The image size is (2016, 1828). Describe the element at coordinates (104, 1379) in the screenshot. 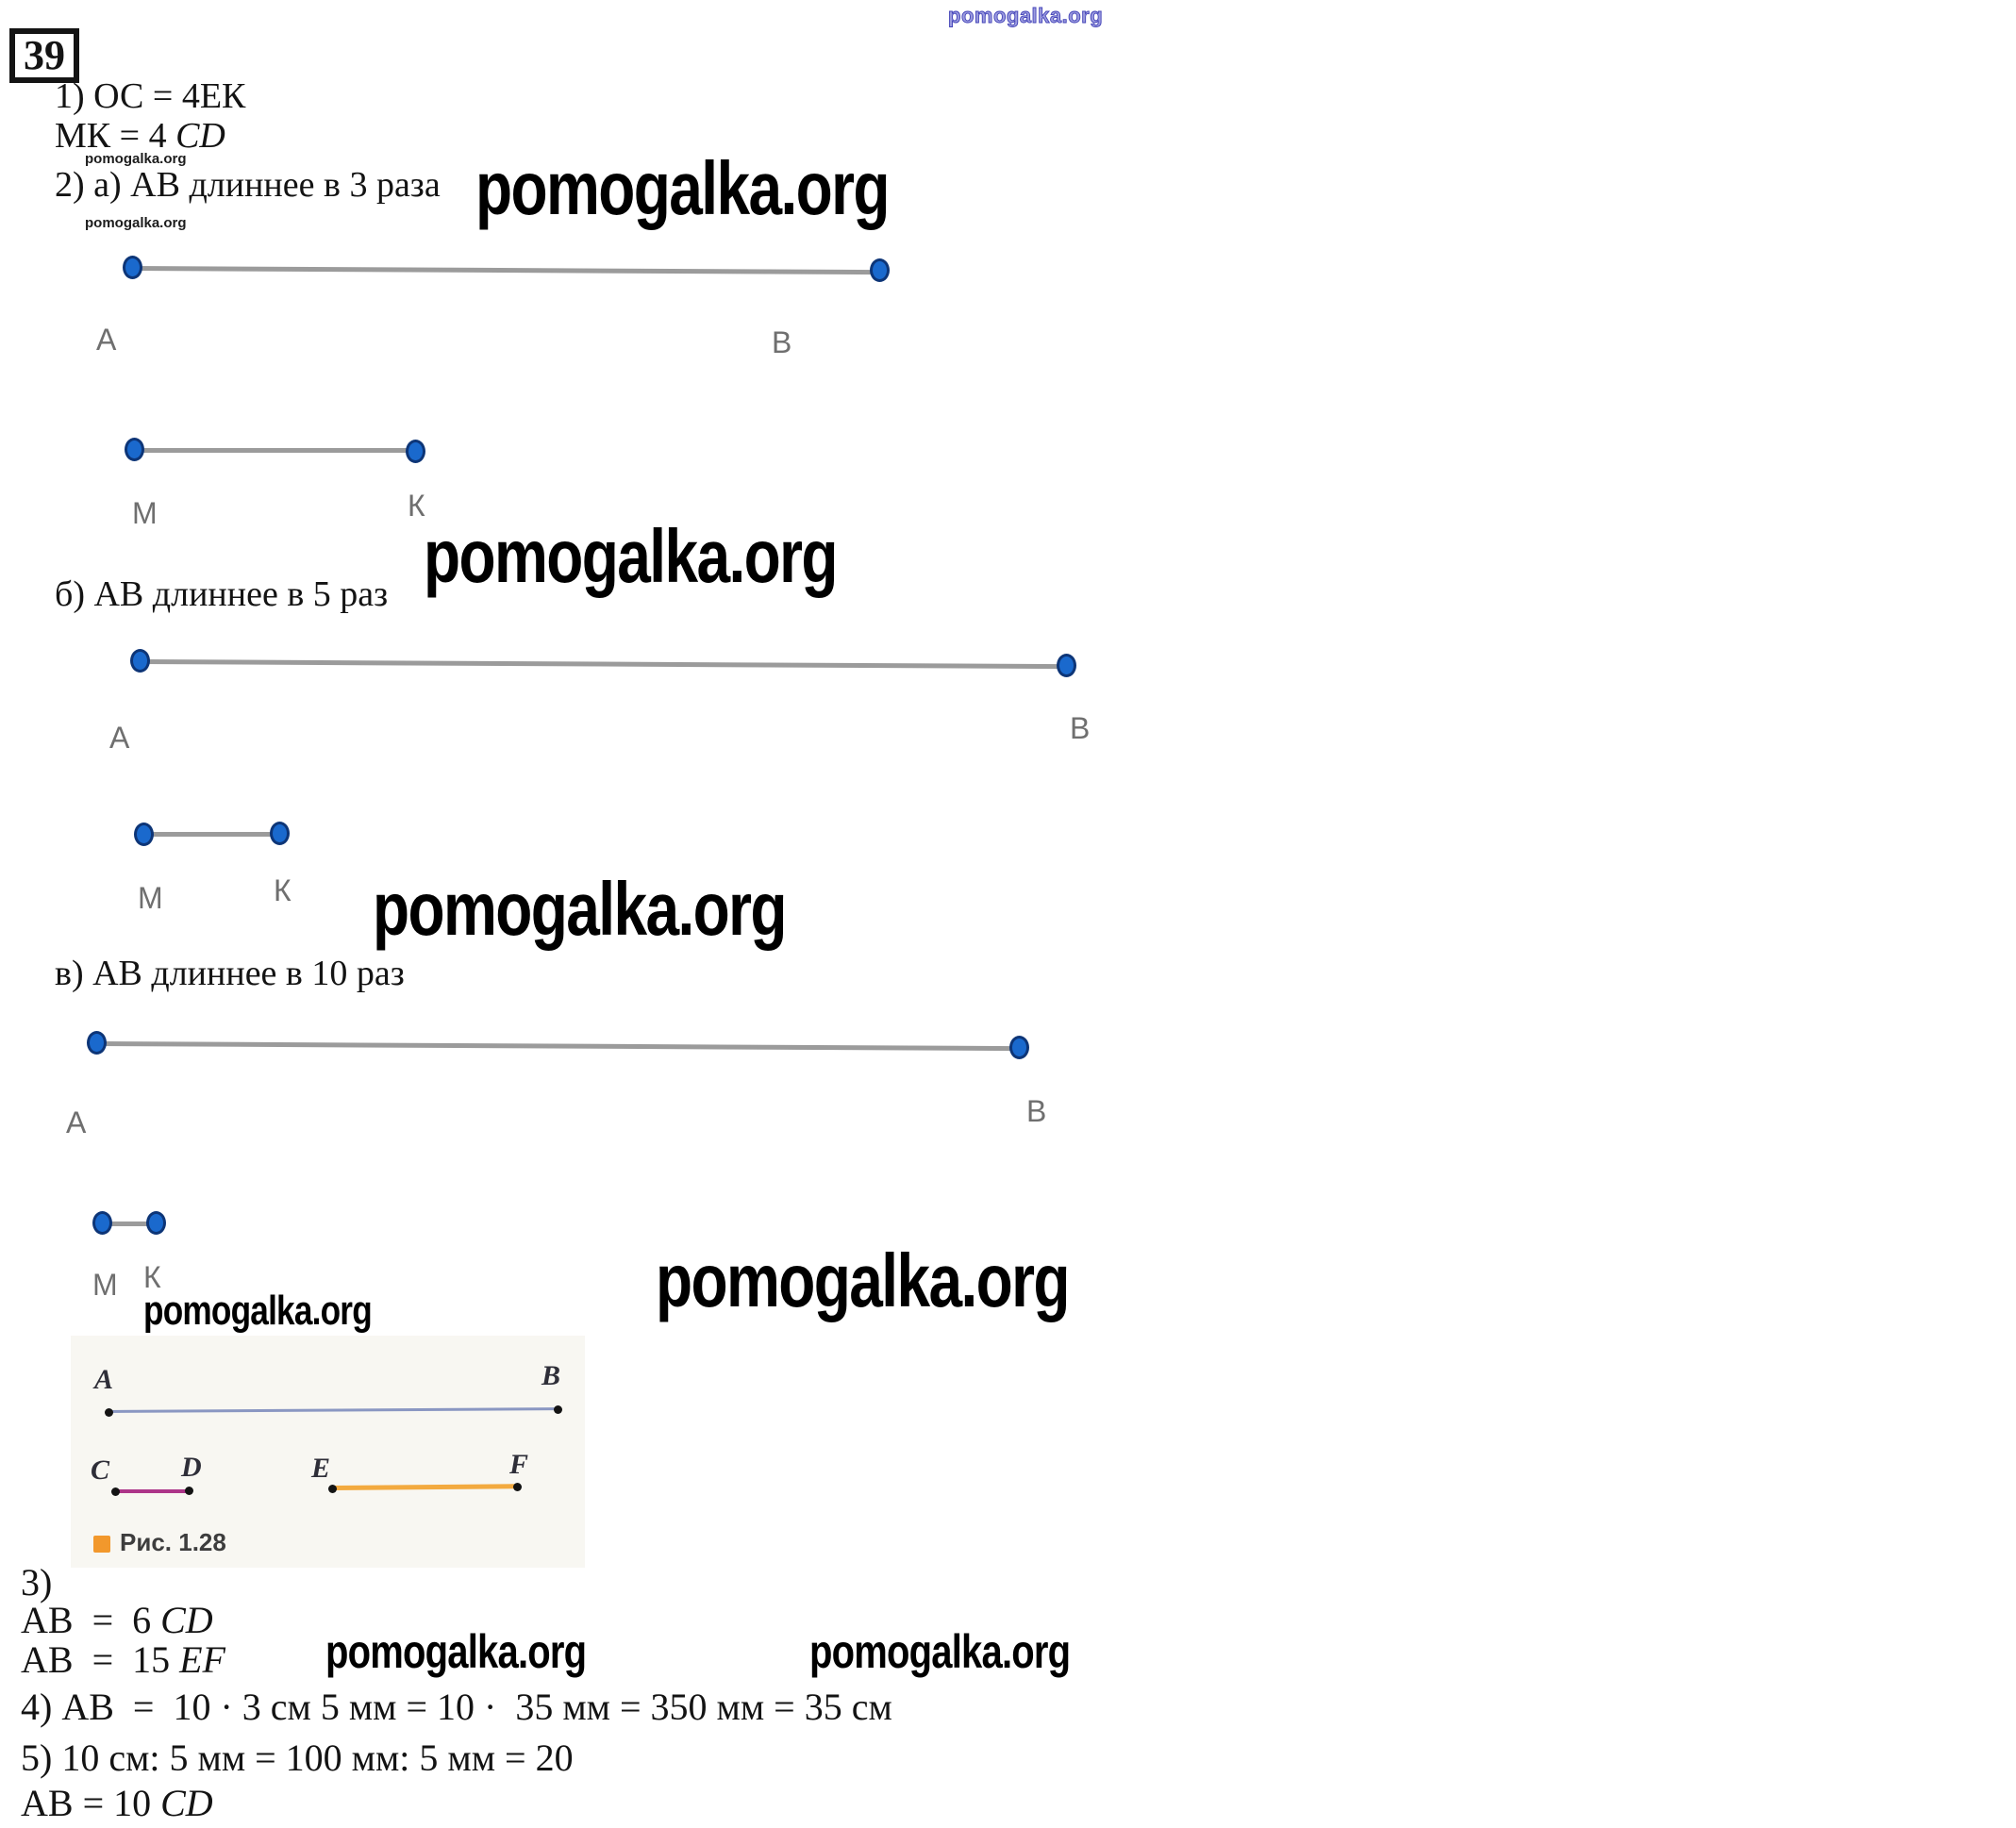

I see `figure-label-a: A` at that location.